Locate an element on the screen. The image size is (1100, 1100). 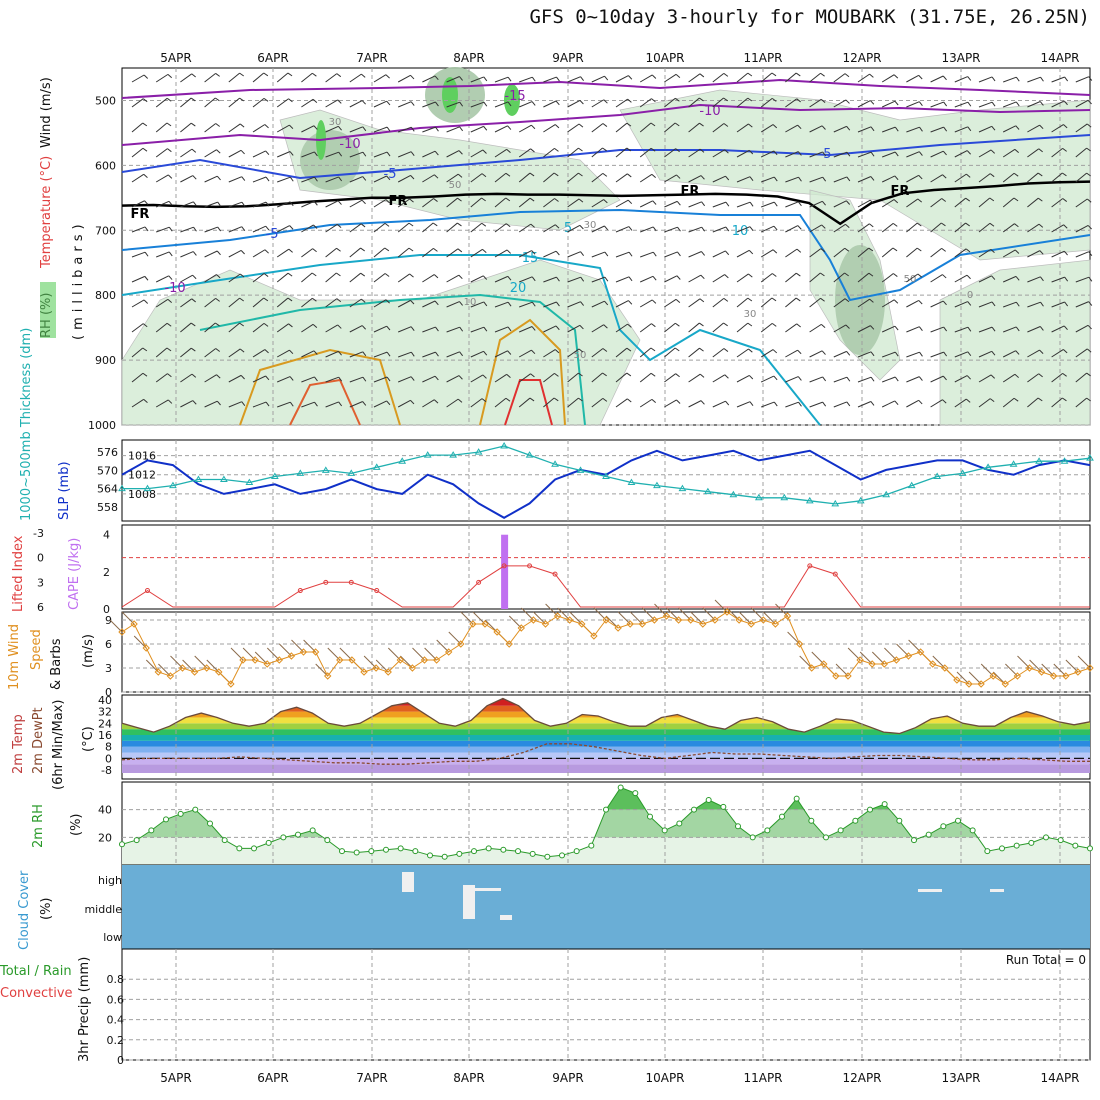
cape-tick-label: 0 is located at coordinates (106, 609).